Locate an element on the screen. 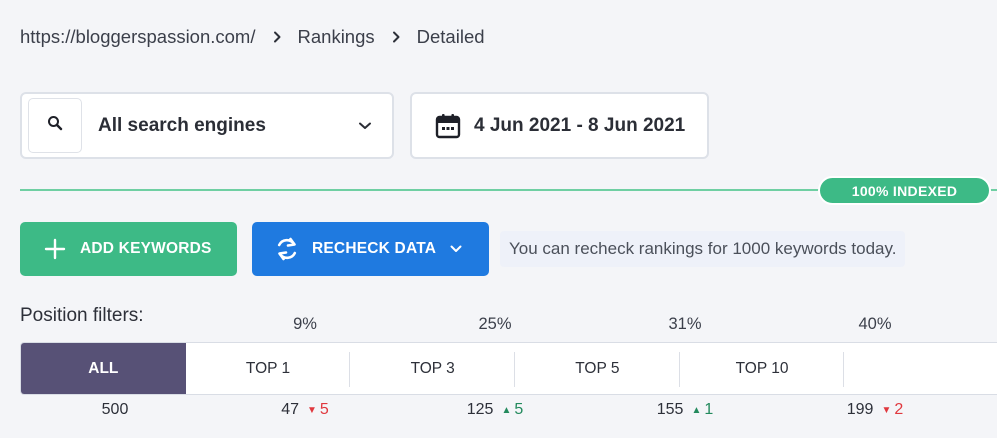 The height and width of the screenshot is (438, 997). top3-percent: 25% is located at coordinates (495, 324).